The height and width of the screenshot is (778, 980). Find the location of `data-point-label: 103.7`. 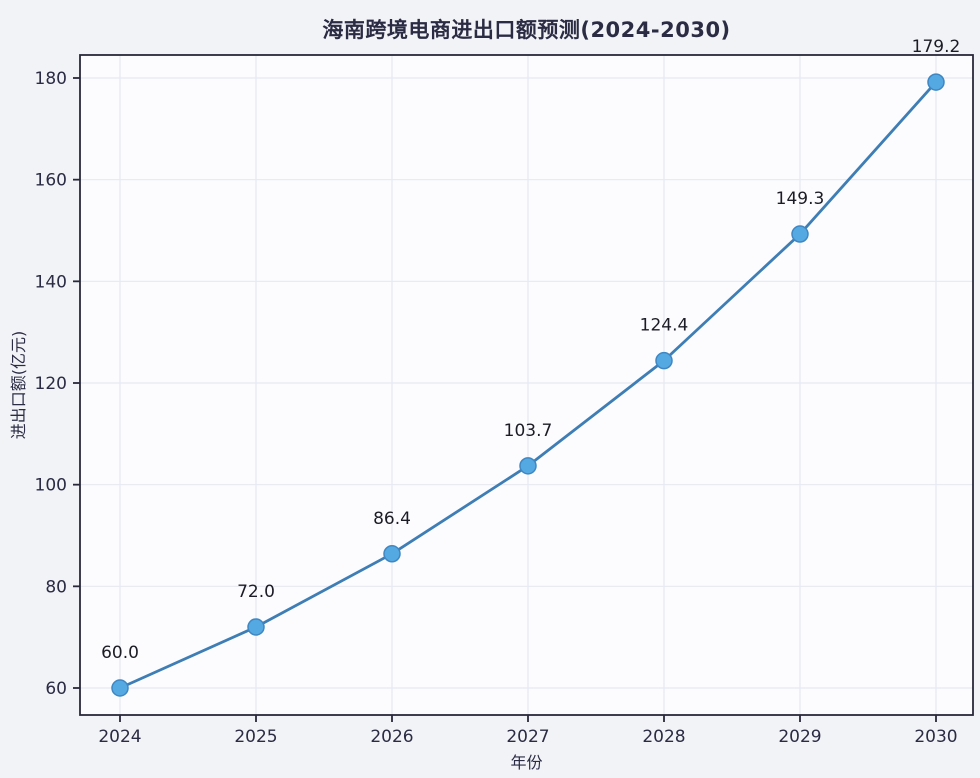

data-point-label: 103.7 is located at coordinates (528, 431).